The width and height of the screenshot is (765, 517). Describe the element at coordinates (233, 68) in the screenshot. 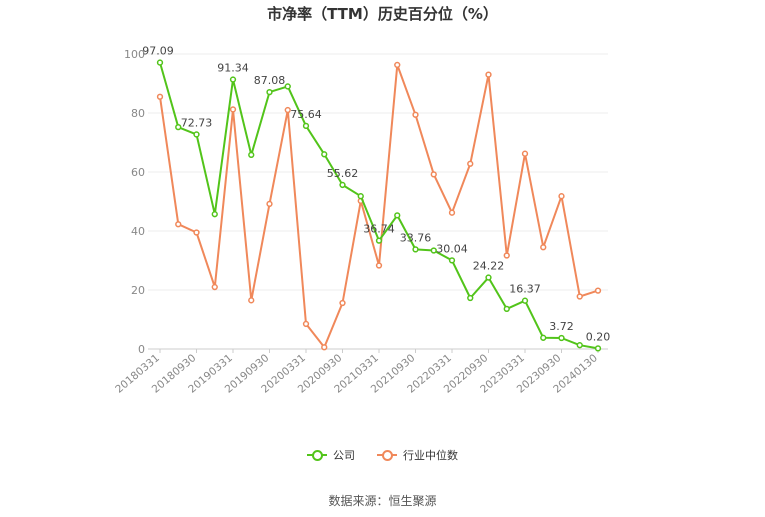

I see `data-label: 91.34` at that location.